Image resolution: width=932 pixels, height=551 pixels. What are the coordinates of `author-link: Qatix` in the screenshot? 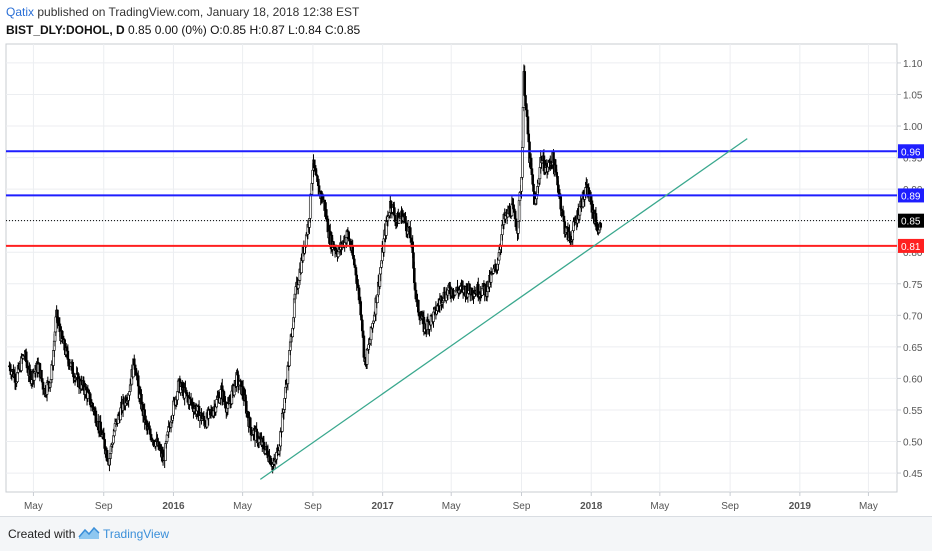 It's located at (20, 12).